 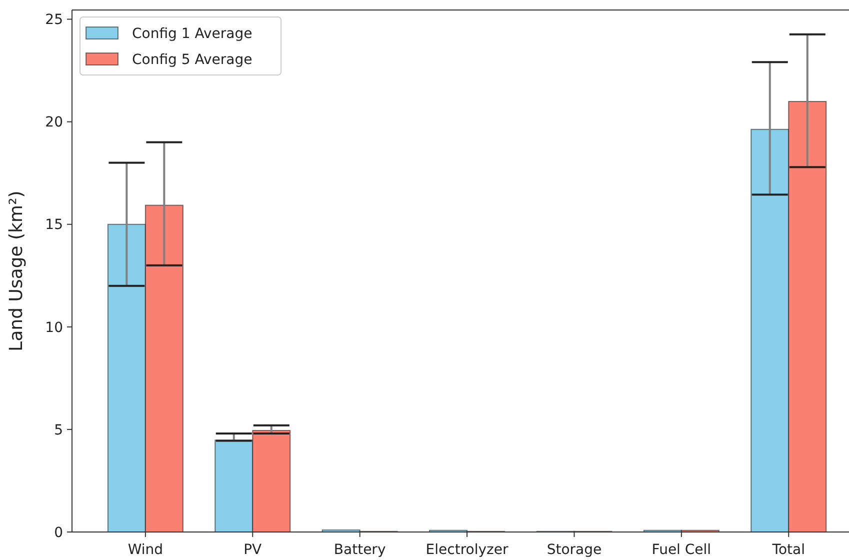 I want to click on legend-label: Config 1 Average, so click(x=192, y=34).